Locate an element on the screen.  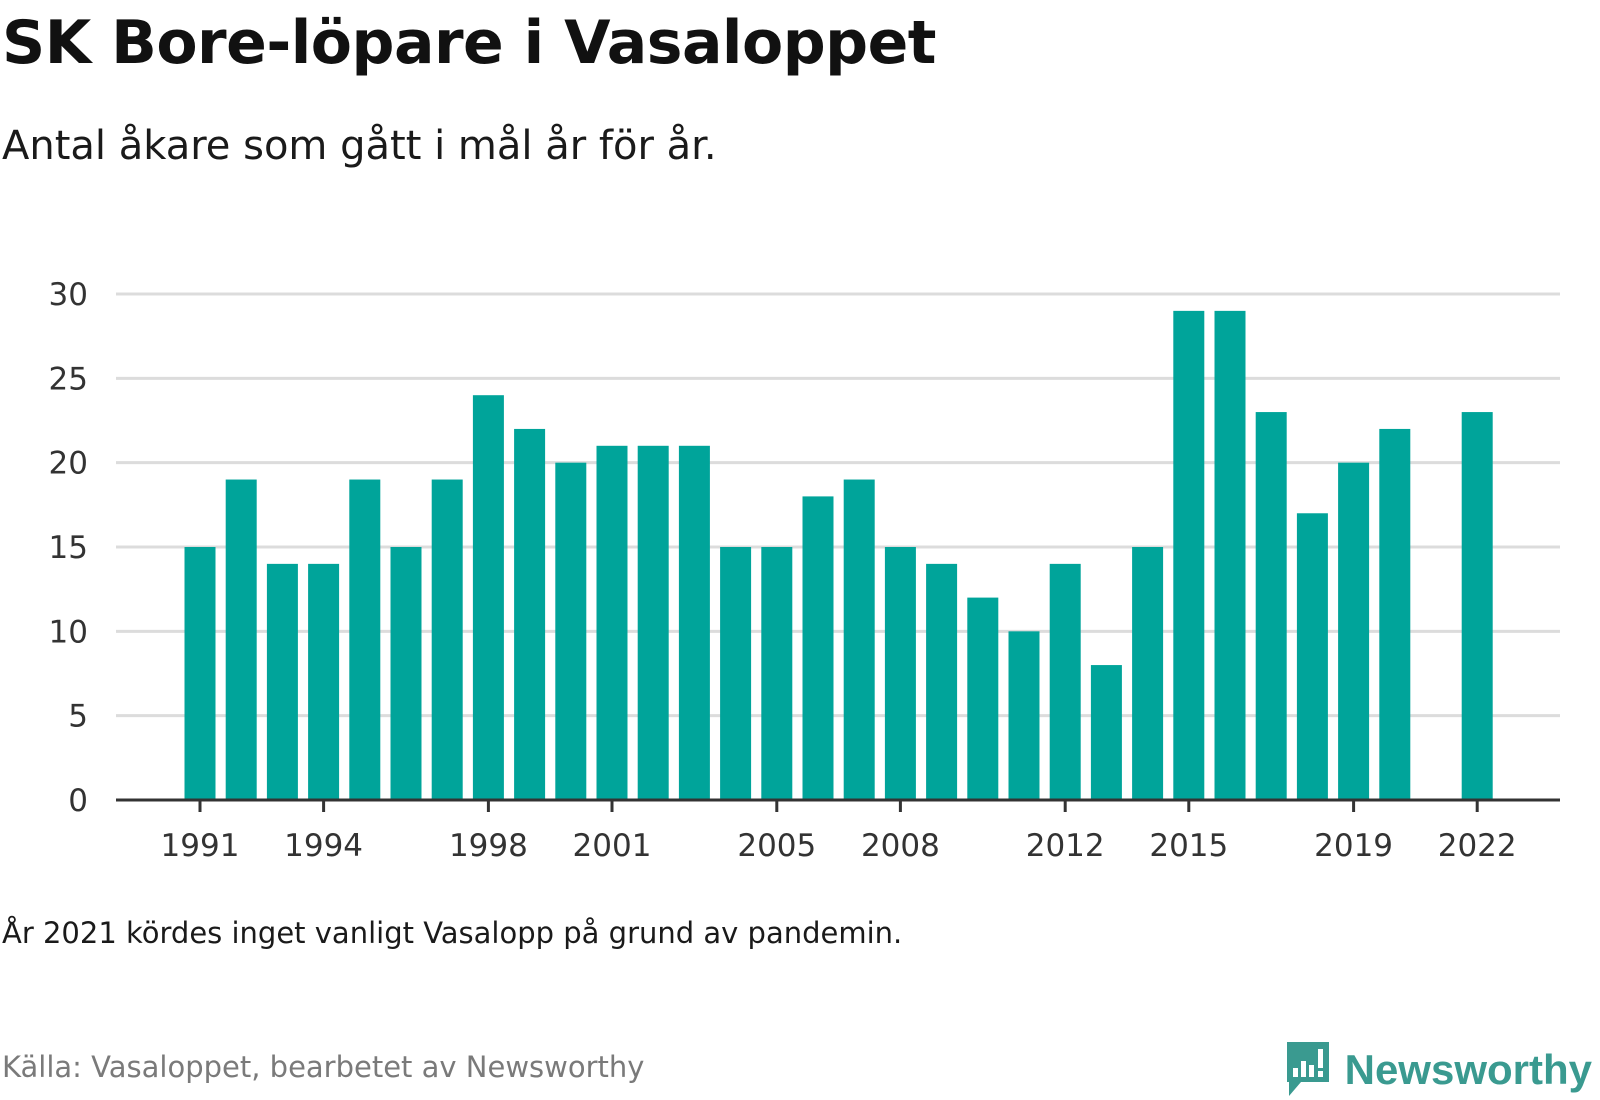
x-tick-label: 2022 is located at coordinates (1477, 844).